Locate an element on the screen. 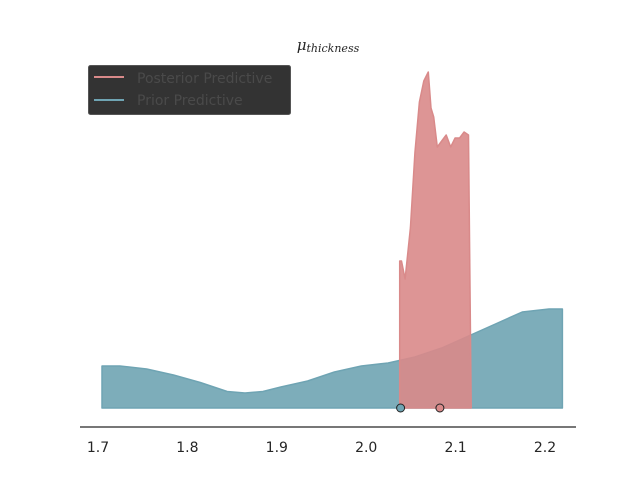 This screenshot has height=480, width=640. legend: Posterior Predictive Prior Predictive is located at coordinates (189, 90).